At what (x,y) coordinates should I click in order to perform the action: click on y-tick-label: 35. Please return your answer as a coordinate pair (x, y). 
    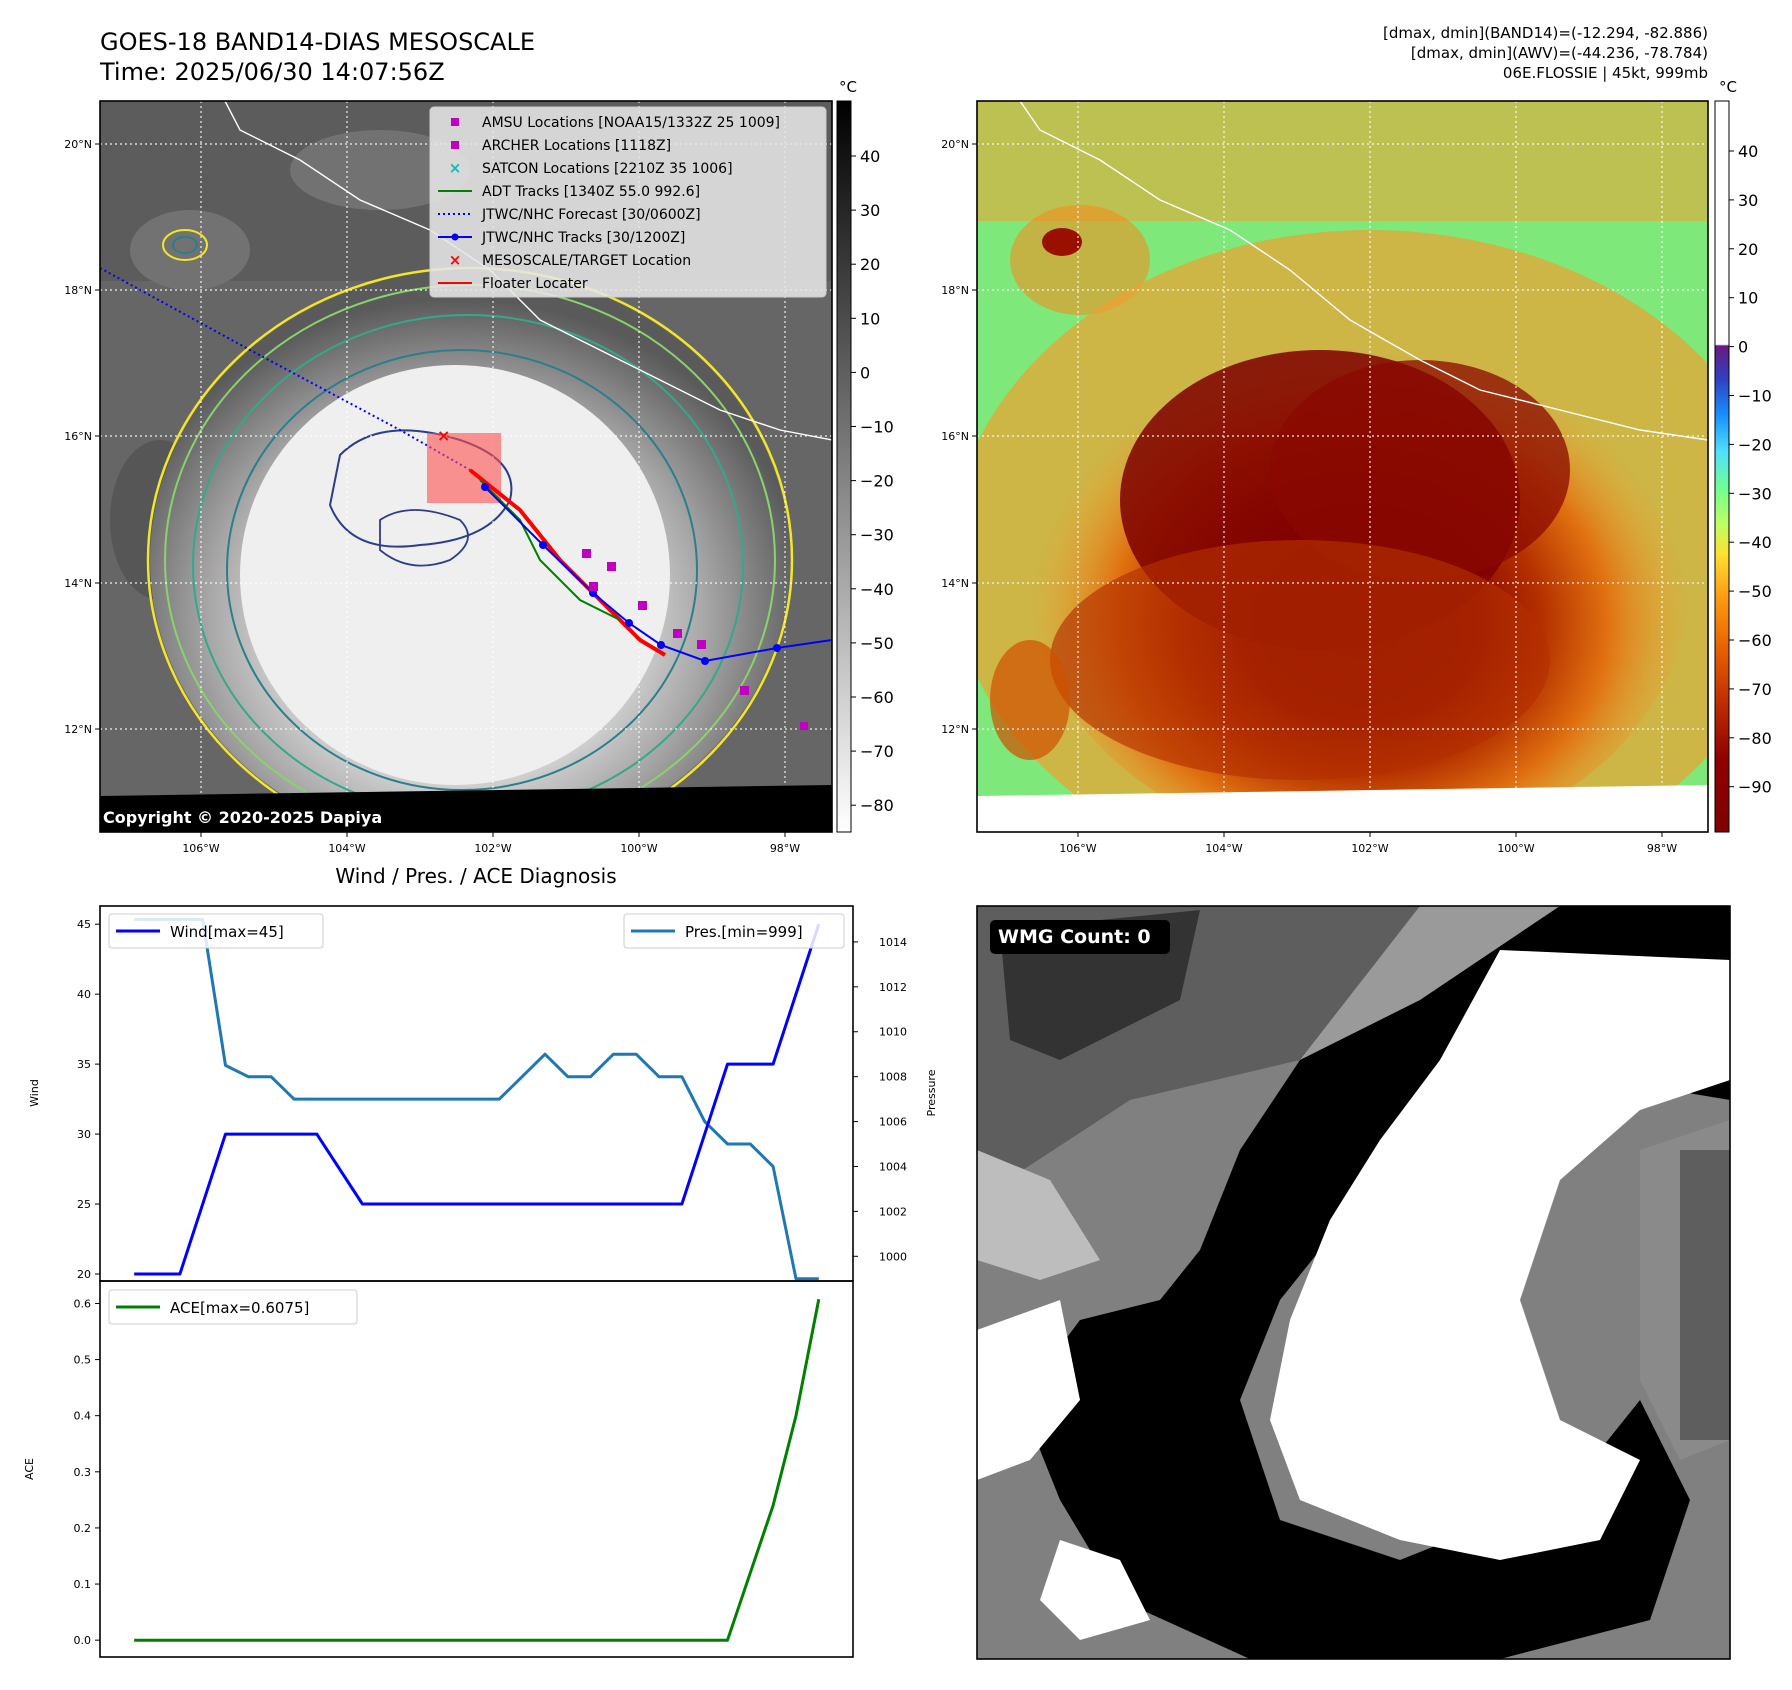
    Looking at the image, I should click on (84, 1064).